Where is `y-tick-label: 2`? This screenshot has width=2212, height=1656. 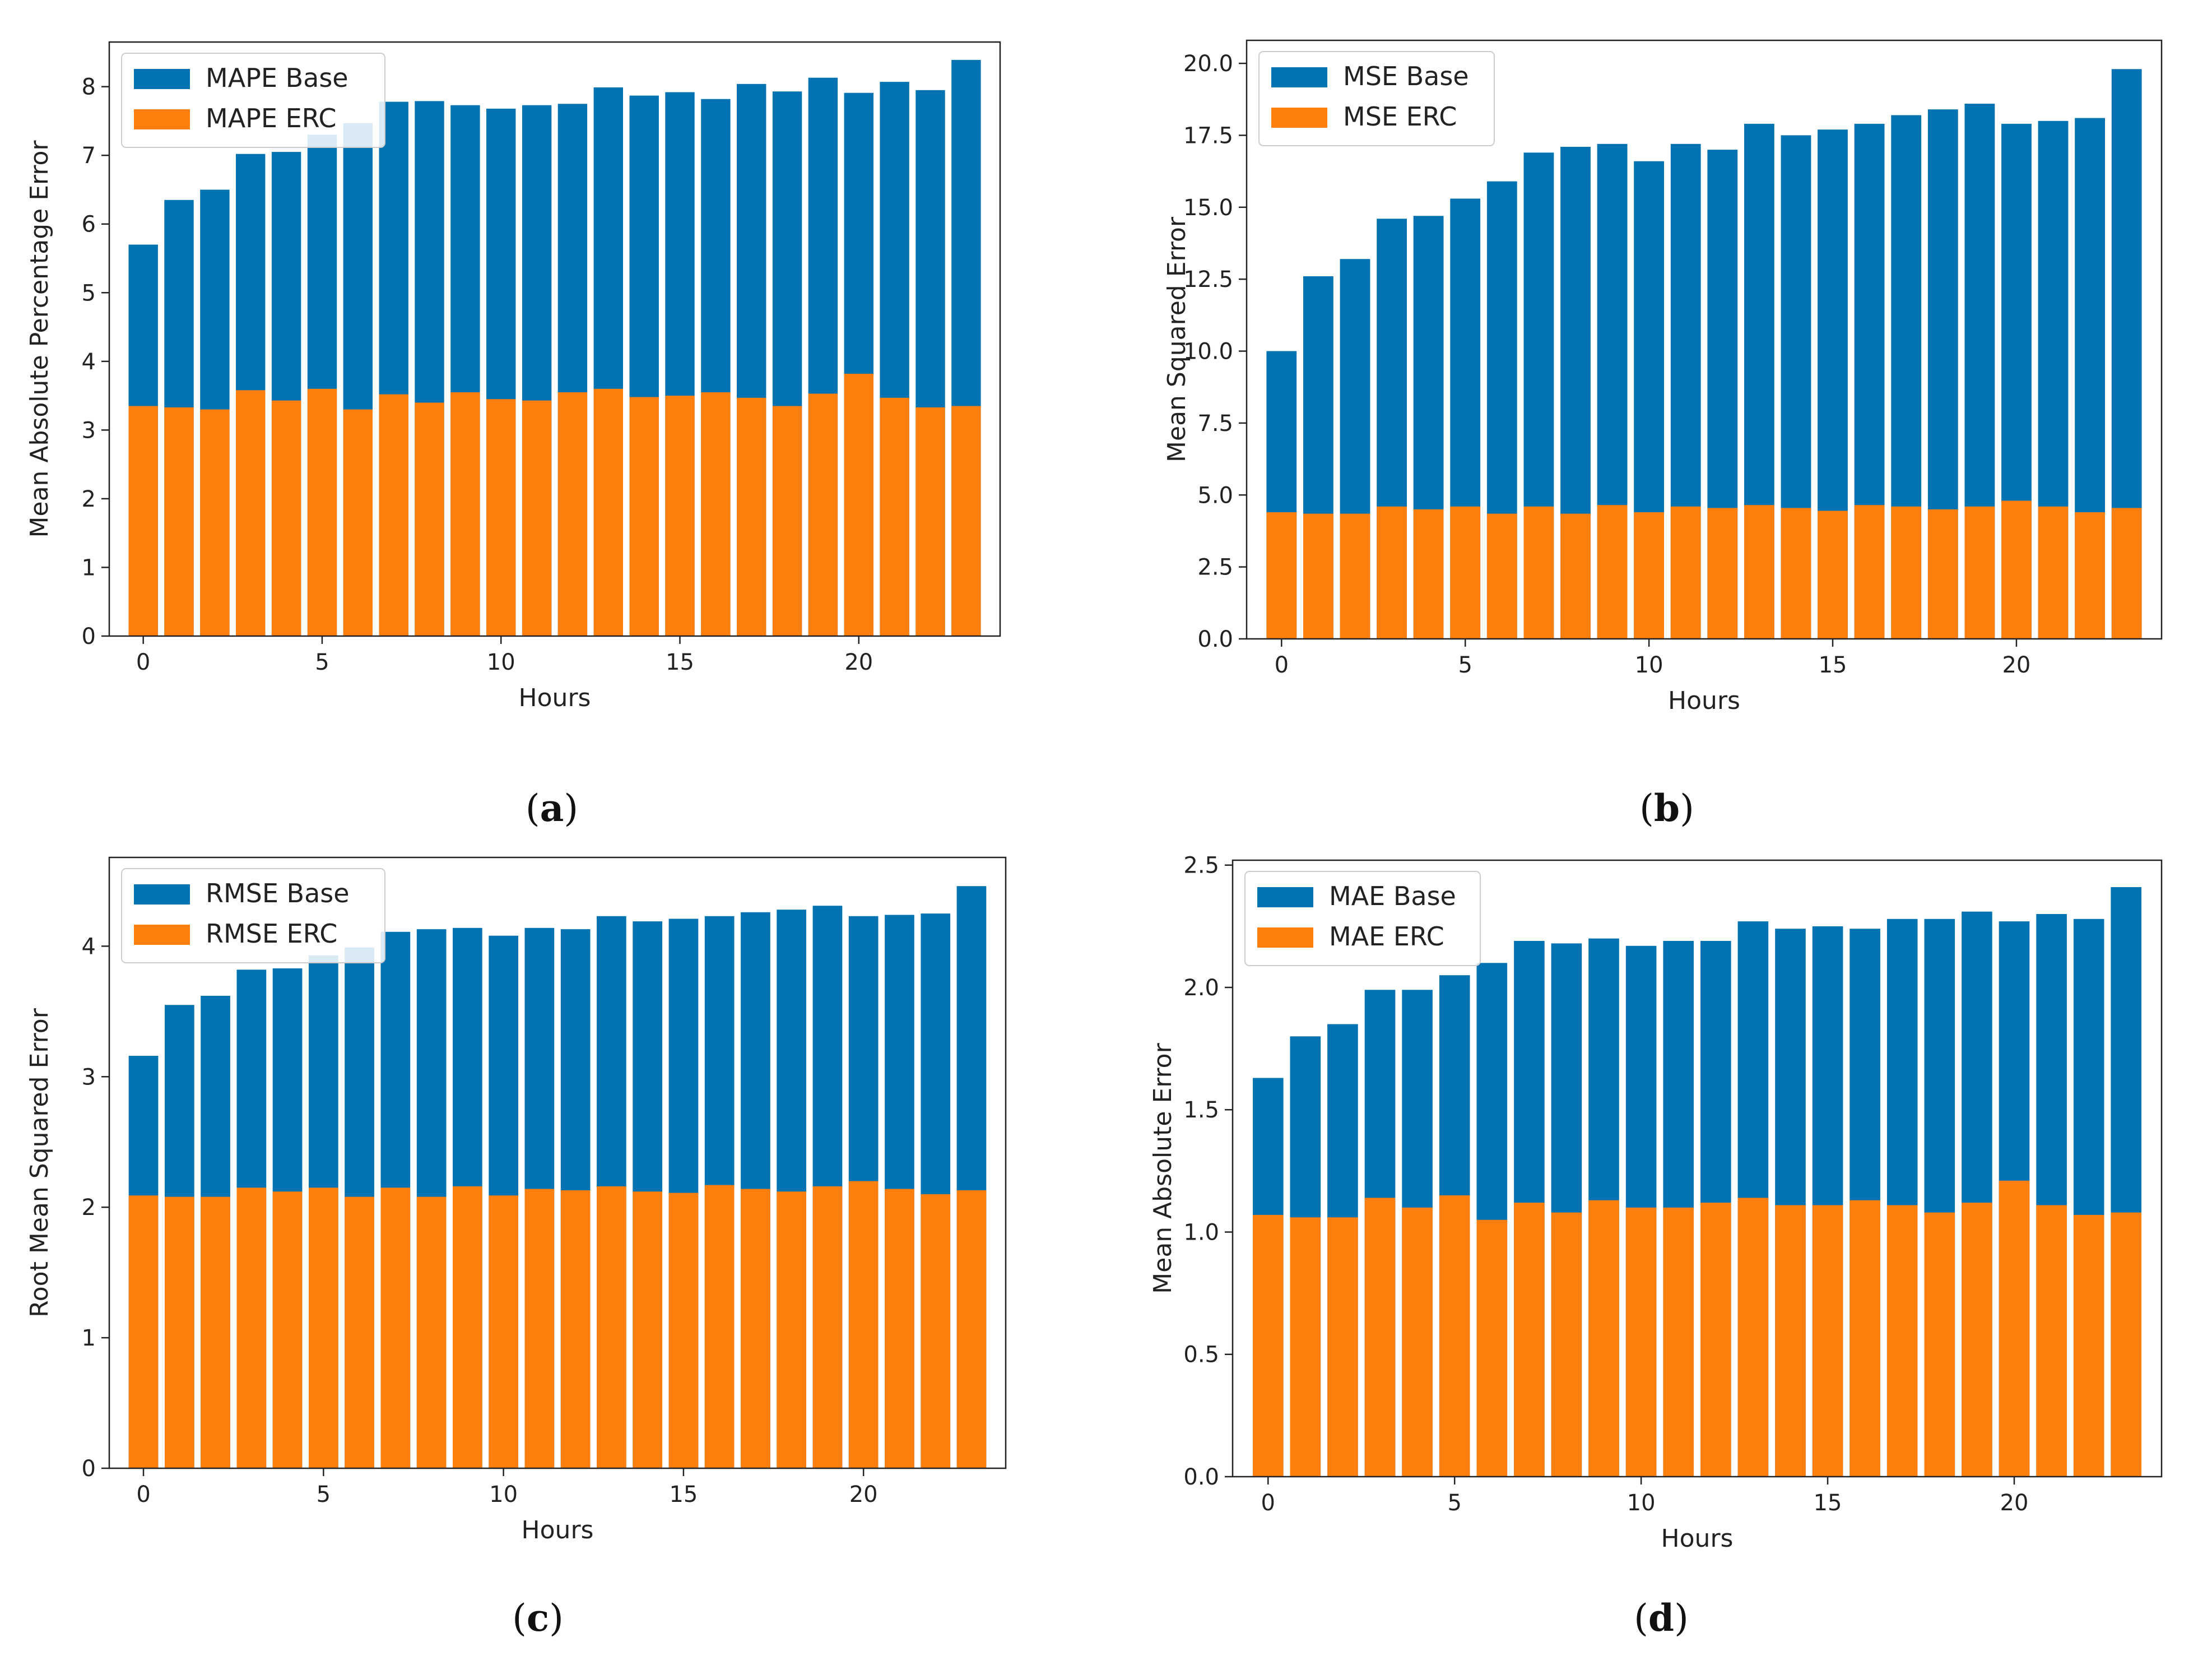
y-tick-label: 2 is located at coordinates (89, 499).